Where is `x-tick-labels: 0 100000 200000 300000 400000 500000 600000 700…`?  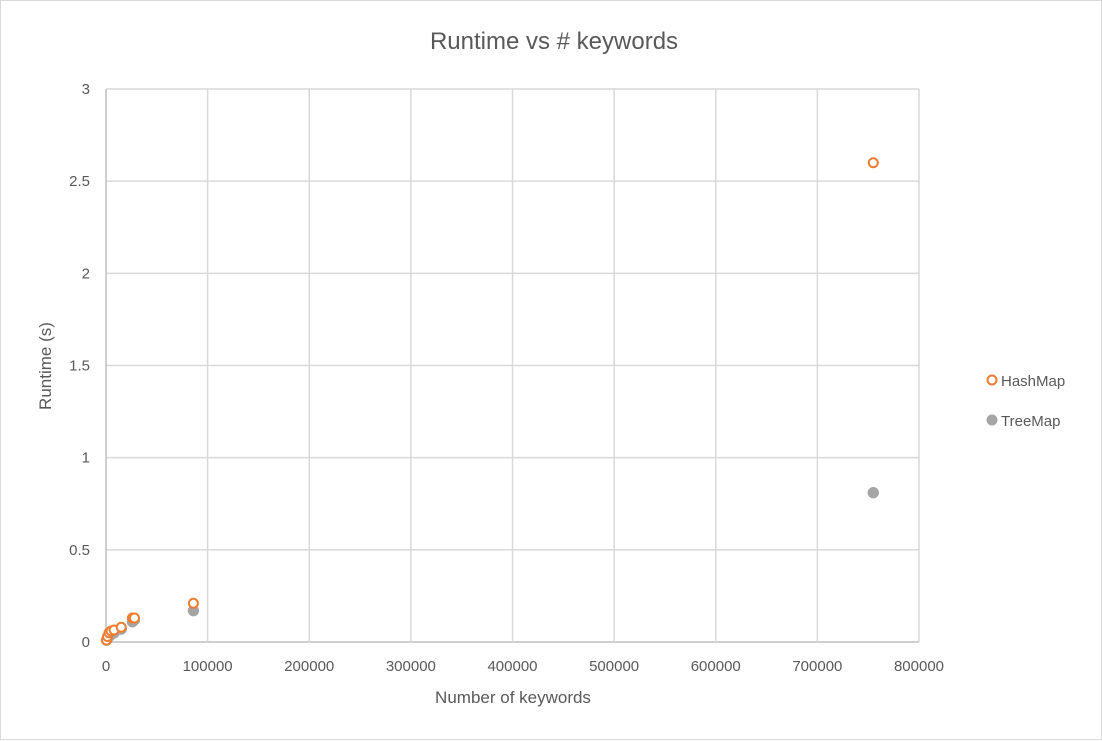 x-tick-labels: 0 100000 200000 300000 400000 500000 600000 700… is located at coordinates (523, 666).